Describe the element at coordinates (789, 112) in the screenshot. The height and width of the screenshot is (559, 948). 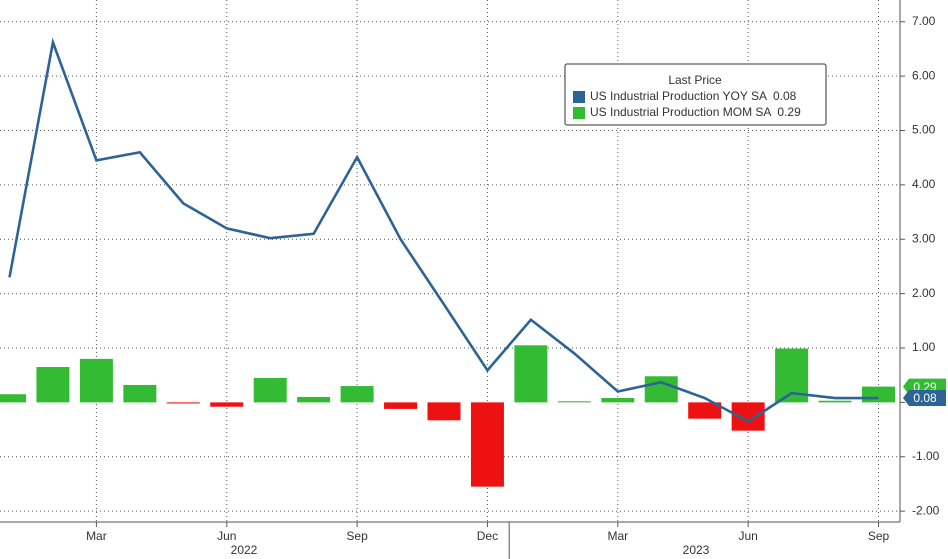
I see `legend-value: 0.29` at that location.